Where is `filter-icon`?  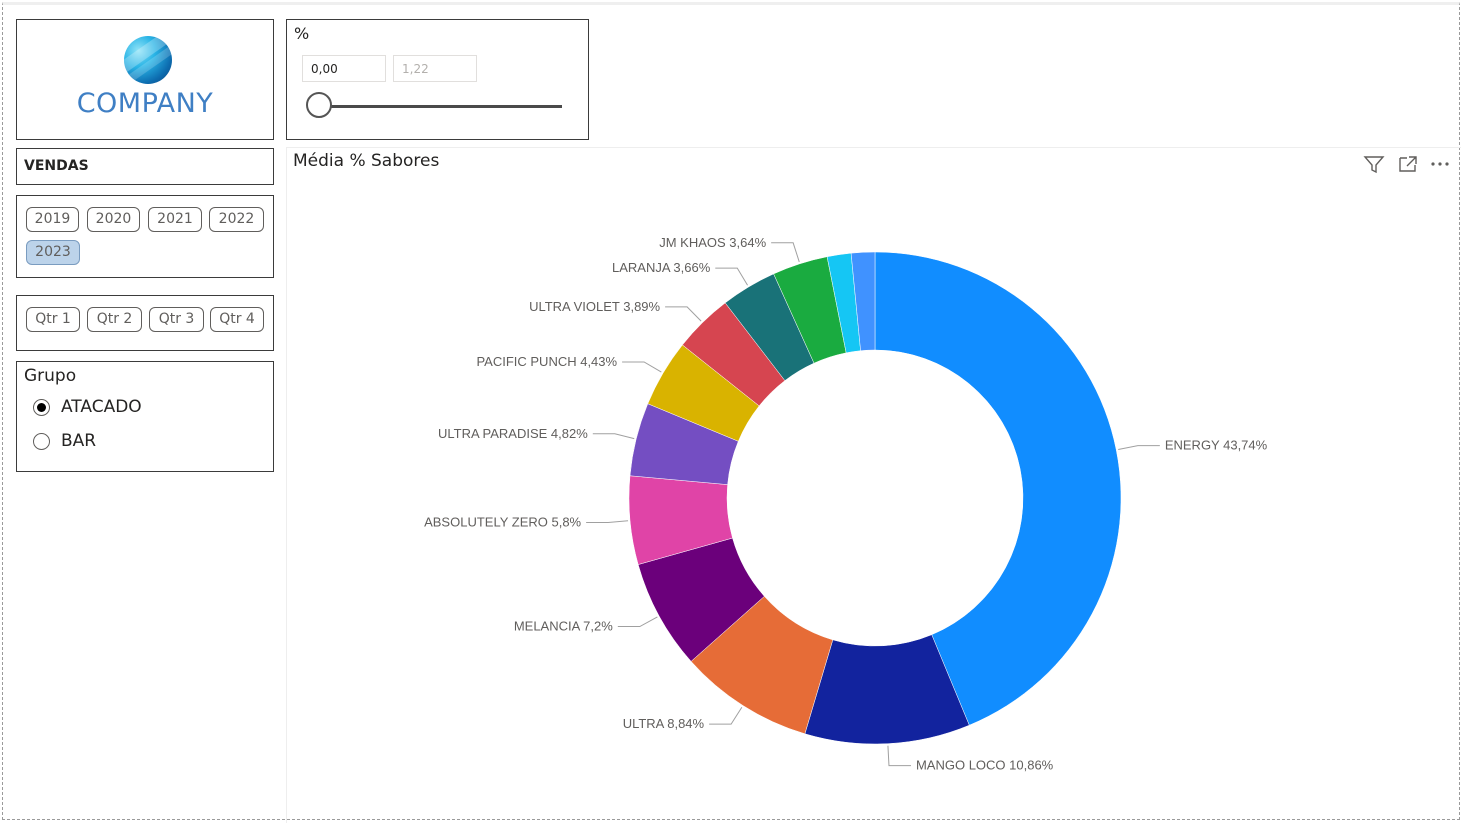 filter-icon is located at coordinates (1374, 164).